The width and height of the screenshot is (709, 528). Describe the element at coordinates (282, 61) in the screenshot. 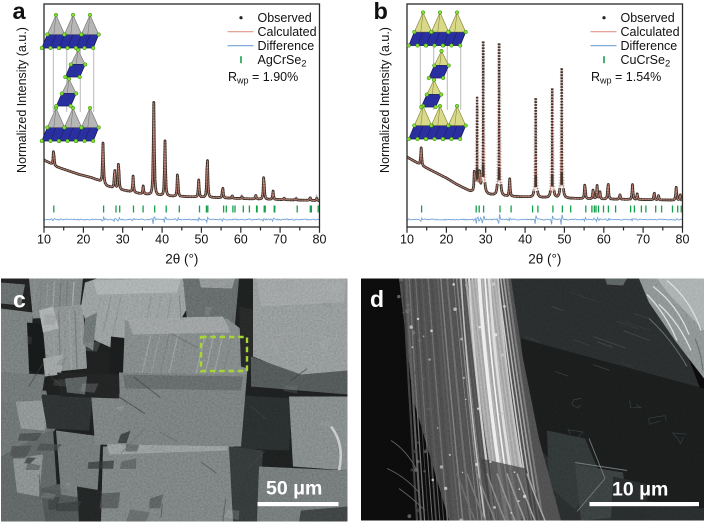

I see `svg-text: AgCrSe2` at that location.